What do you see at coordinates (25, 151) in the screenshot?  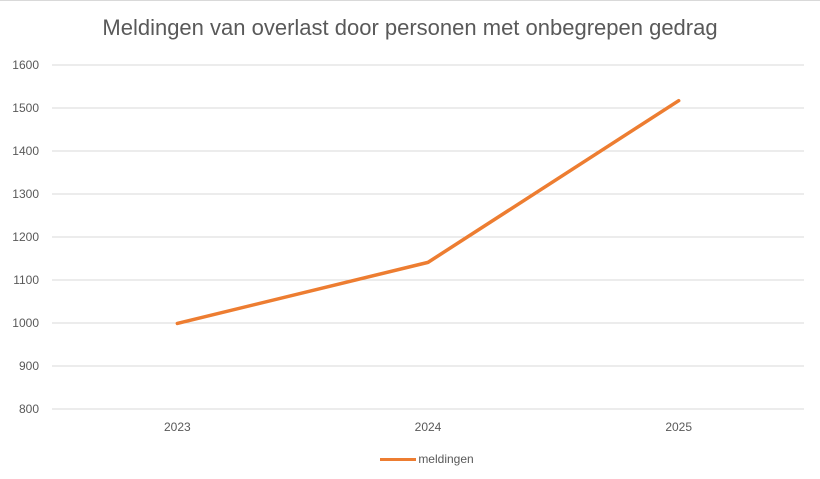 I see `y-tick-label: 1400` at bounding box center [25, 151].